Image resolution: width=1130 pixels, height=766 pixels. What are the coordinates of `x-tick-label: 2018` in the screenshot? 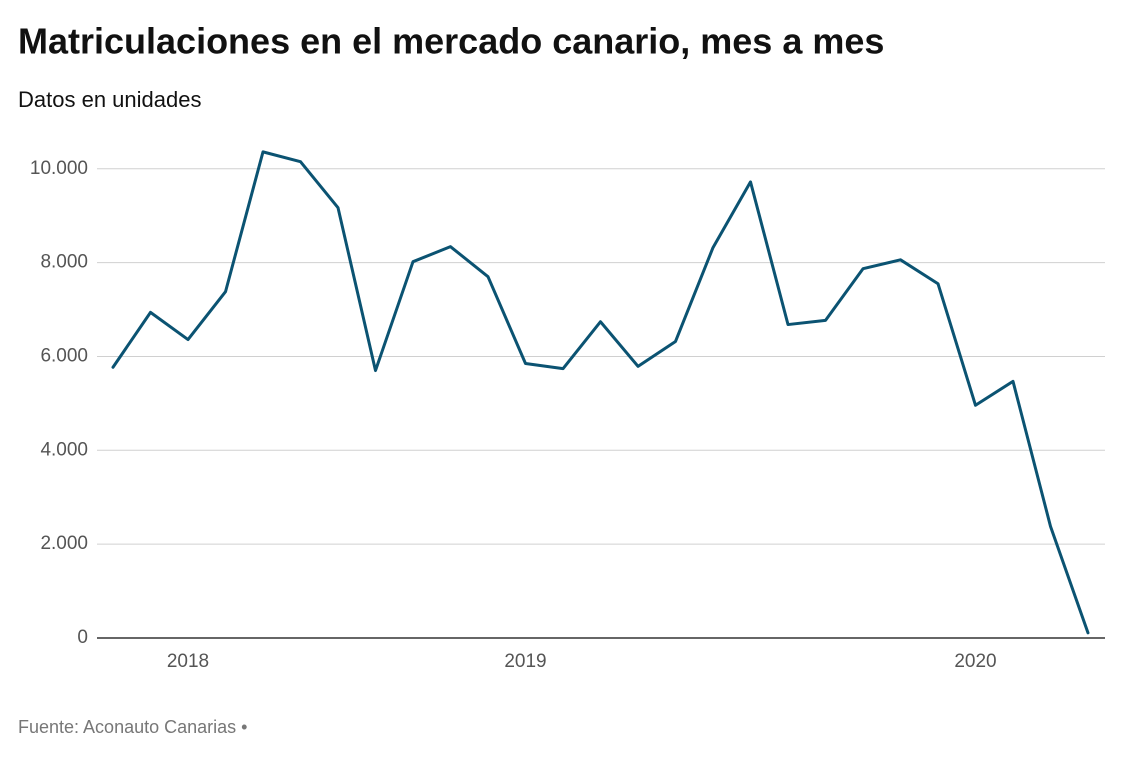 It's located at (188, 661).